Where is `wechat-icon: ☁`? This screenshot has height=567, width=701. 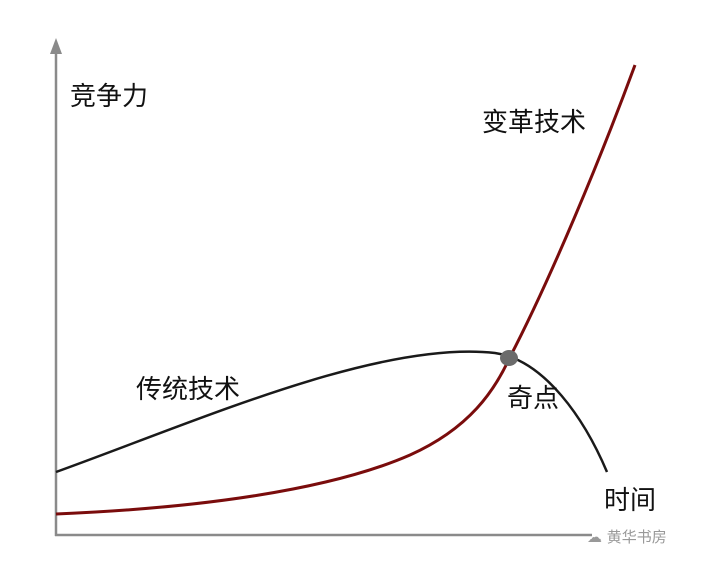 wechat-icon: ☁ is located at coordinates (597, 537).